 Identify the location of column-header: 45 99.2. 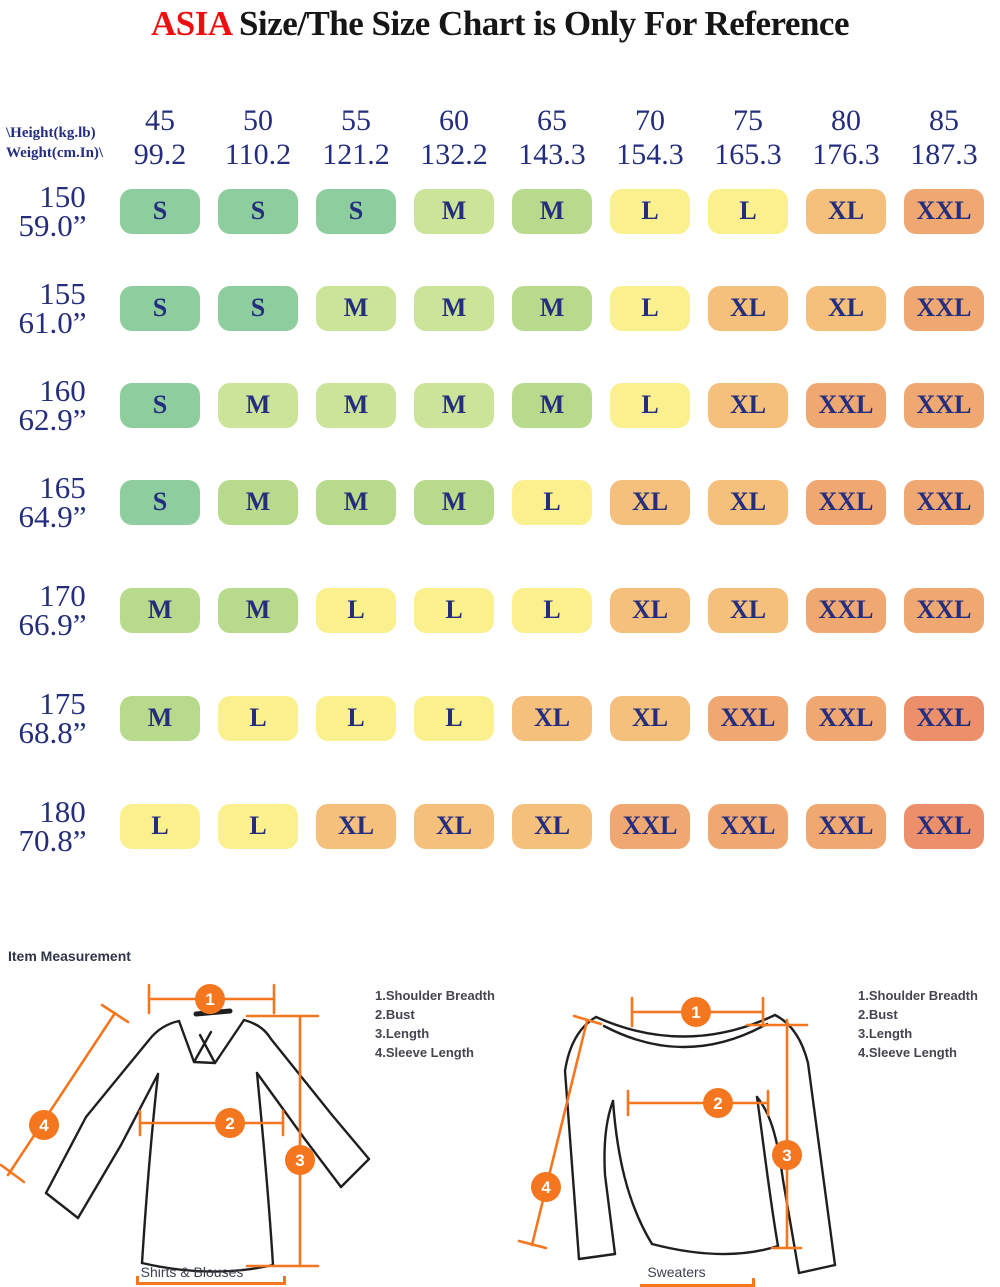
(160, 138).